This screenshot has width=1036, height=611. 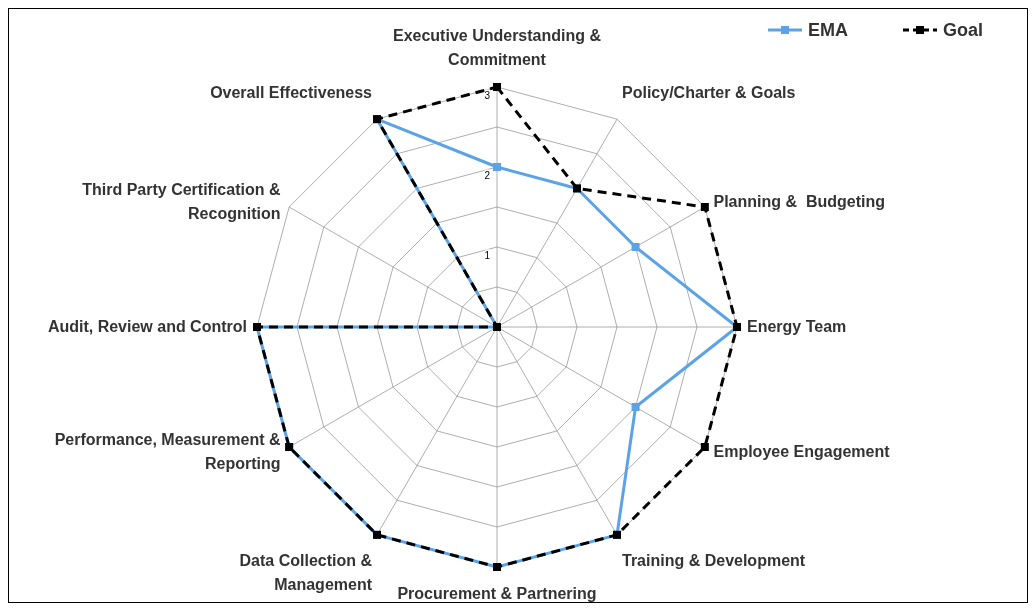 What do you see at coordinates (147, 326) in the screenshot?
I see `spoke-label: Audit, Review and Control` at bounding box center [147, 326].